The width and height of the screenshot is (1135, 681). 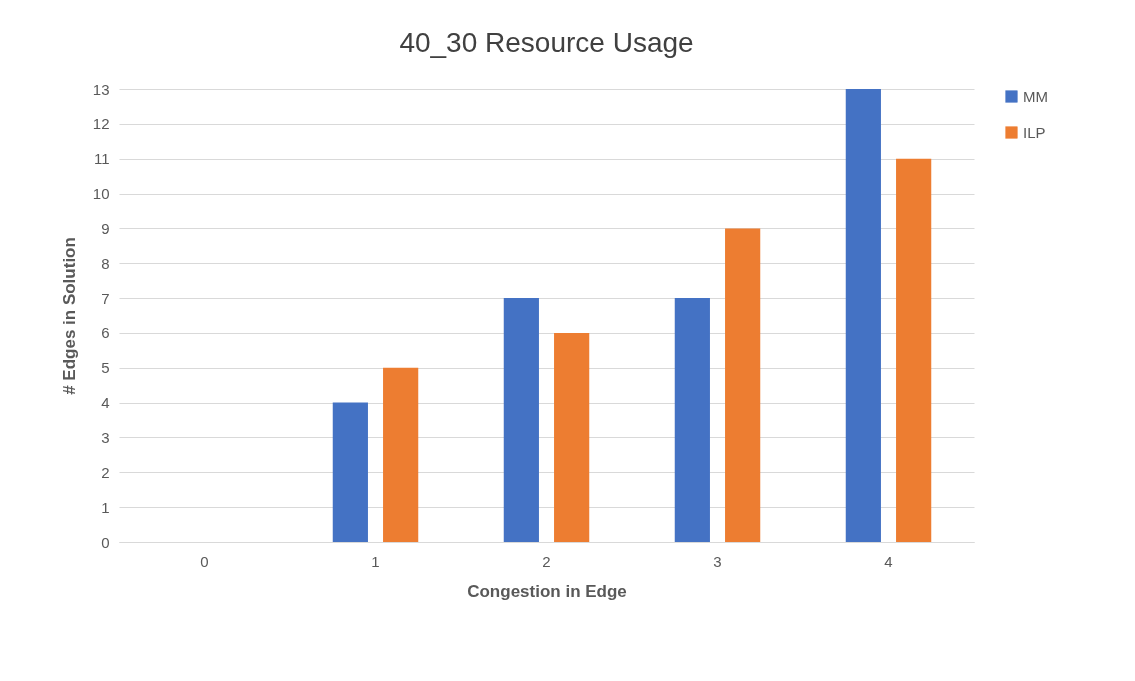 I want to click on x-tick-label: 4, so click(x=888, y=561).